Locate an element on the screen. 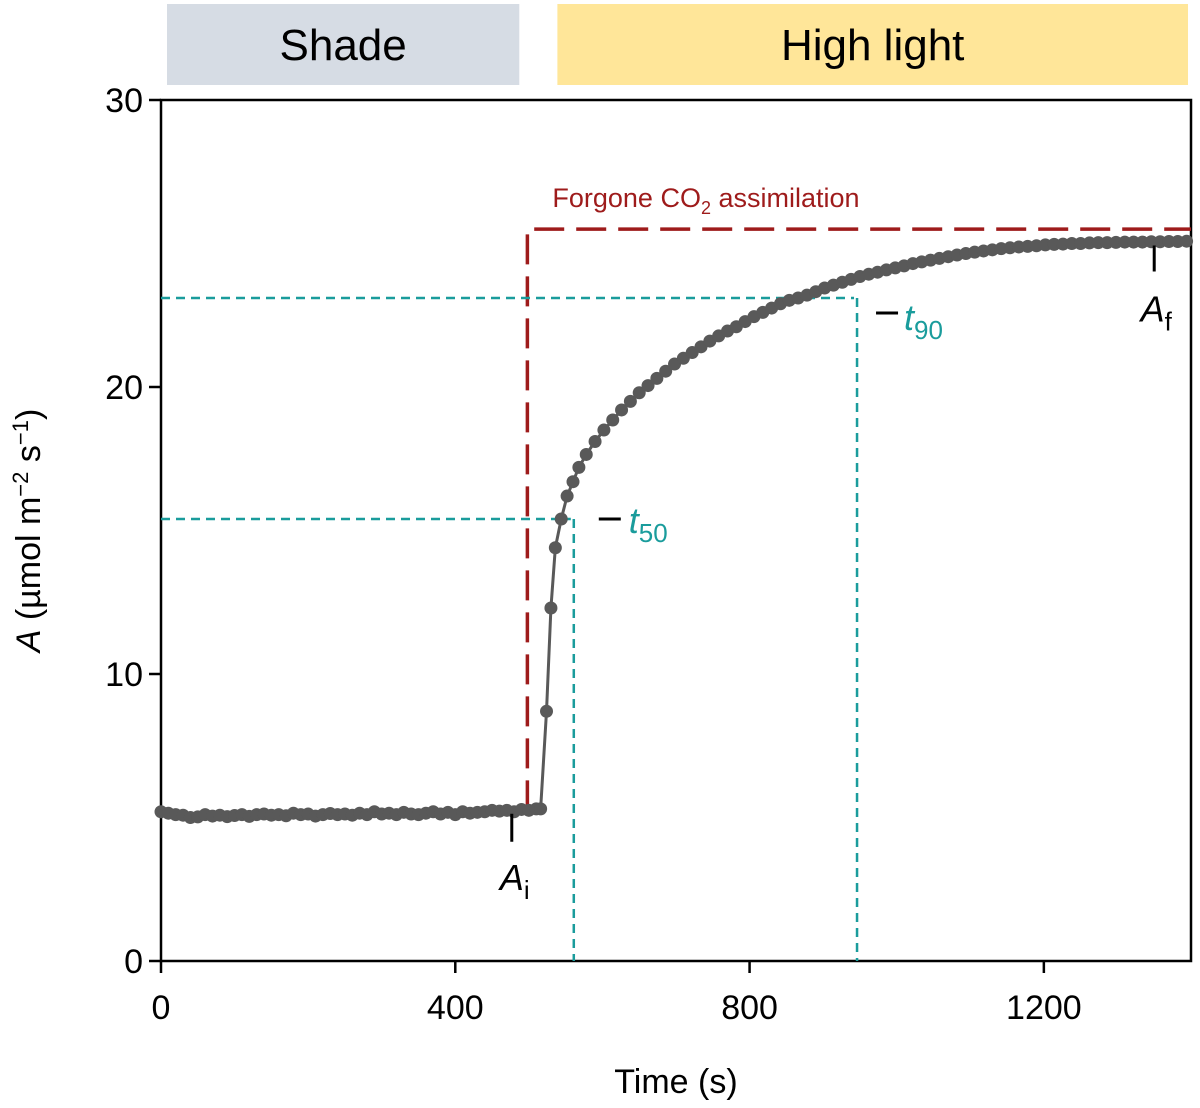  forgone-assimilation-label: Forgone CO2 assimilation is located at coordinates (705, 200).